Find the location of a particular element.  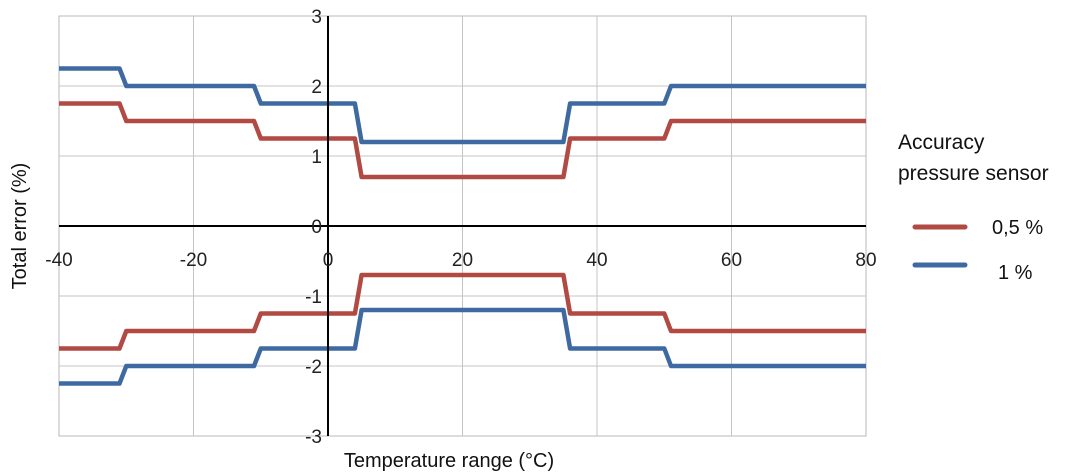

legend-label-1-percent: 1 % is located at coordinates (1015, 273).